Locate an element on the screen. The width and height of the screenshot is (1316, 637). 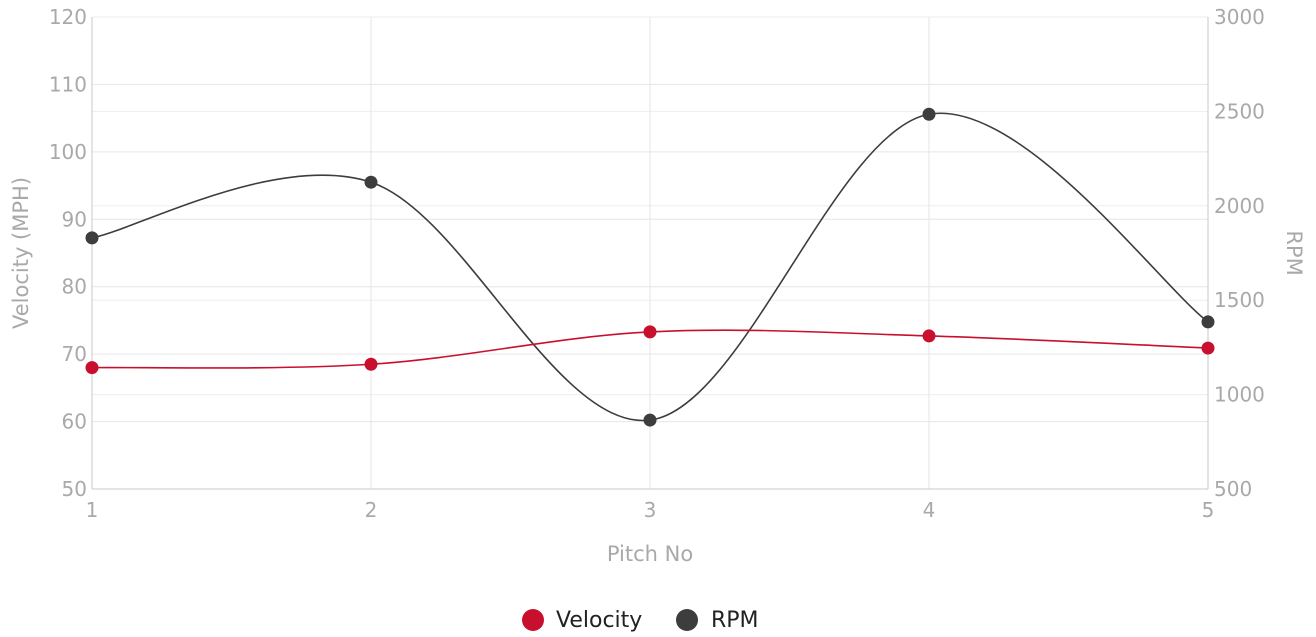
x-tick-label: 1 is located at coordinates (92, 510).